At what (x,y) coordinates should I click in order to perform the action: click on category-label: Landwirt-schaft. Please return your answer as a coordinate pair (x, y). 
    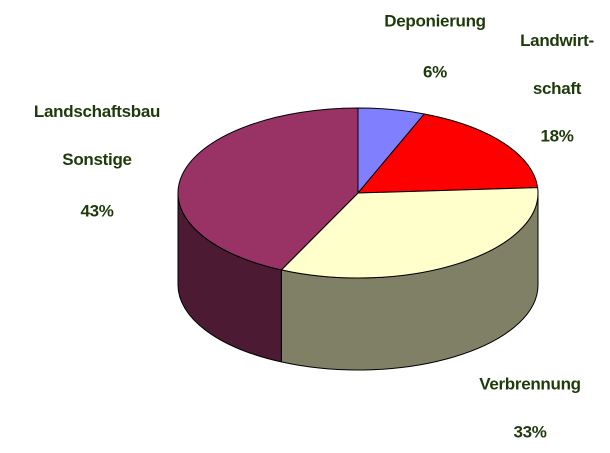
    Looking at the image, I should click on (557, 64).